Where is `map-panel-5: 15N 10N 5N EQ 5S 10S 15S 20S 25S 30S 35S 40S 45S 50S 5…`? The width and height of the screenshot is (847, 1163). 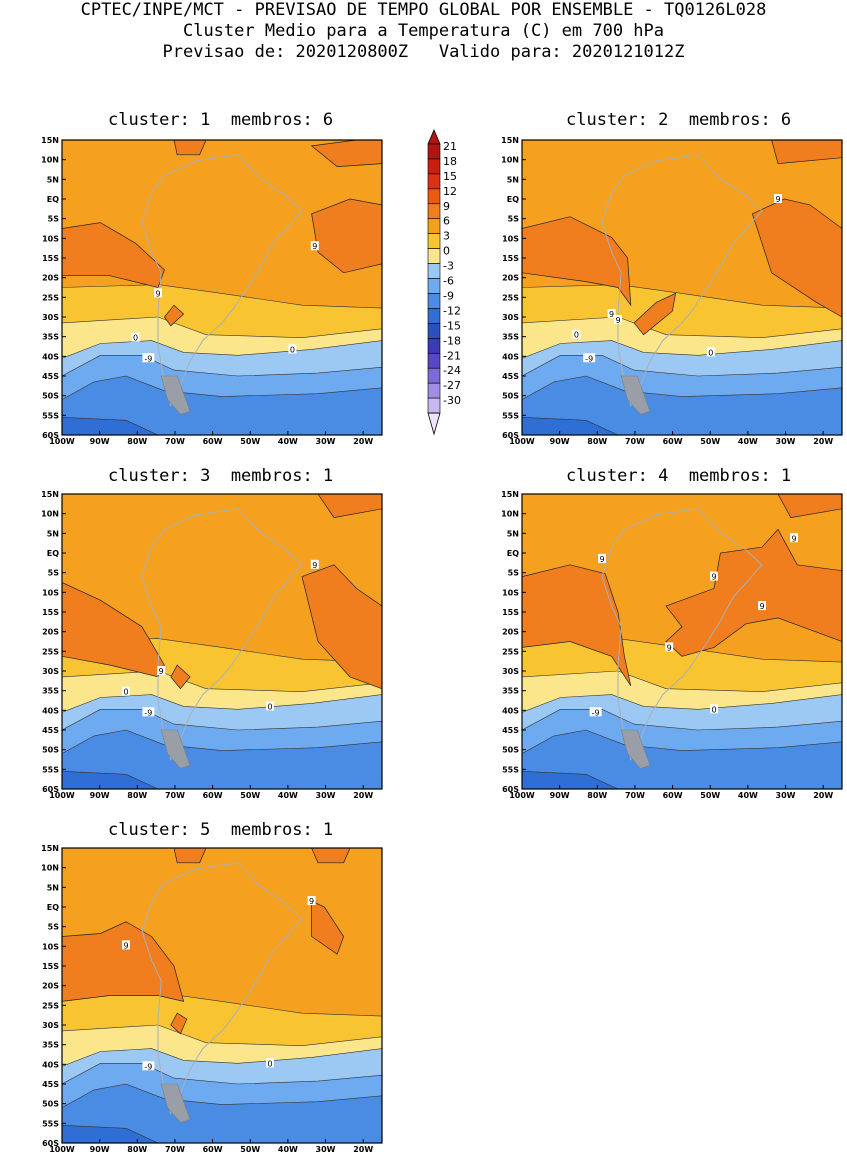
map-panel-5: 15N 10N 5N EQ 5S 10S 15S 20S 25S 30S 35S 40S 45S 50S 5… is located at coordinates (212, 999).